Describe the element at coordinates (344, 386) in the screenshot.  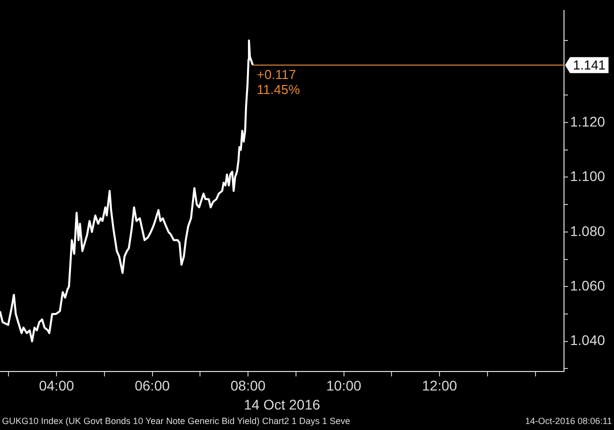
I see `x-tick-label: 10:00` at that location.